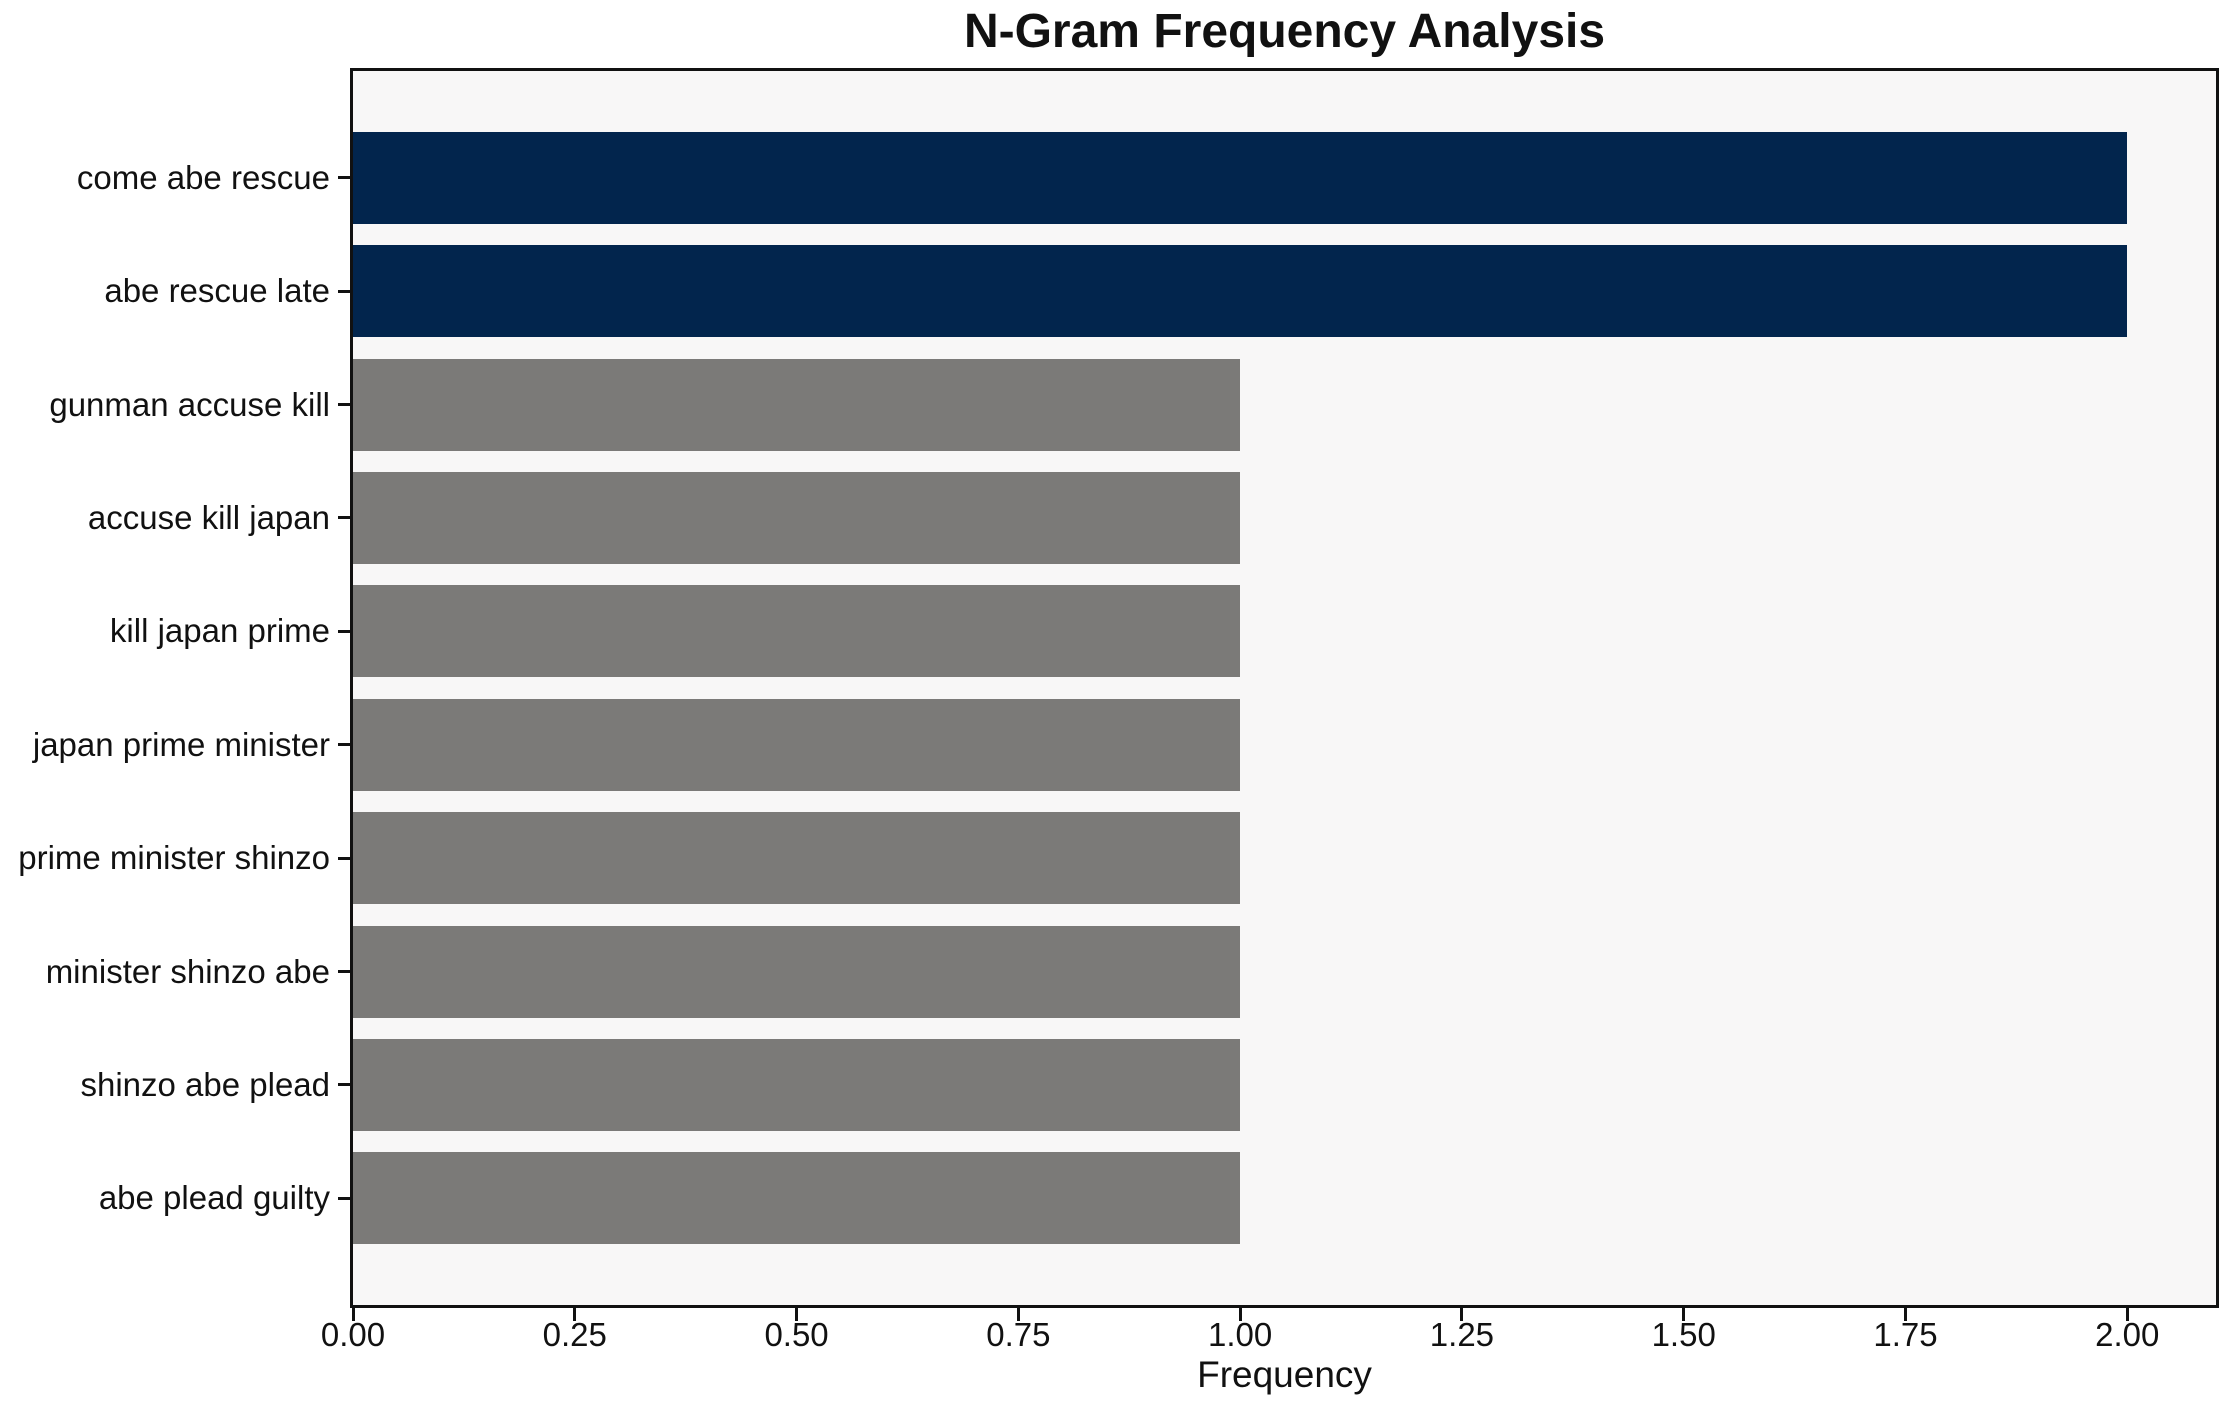 The height and width of the screenshot is (1414, 2234). What do you see at coordinates (1462, 1334) in the screenshot?
I see `x-tick-label: 1.25` at bounding box center [1462, 1334].